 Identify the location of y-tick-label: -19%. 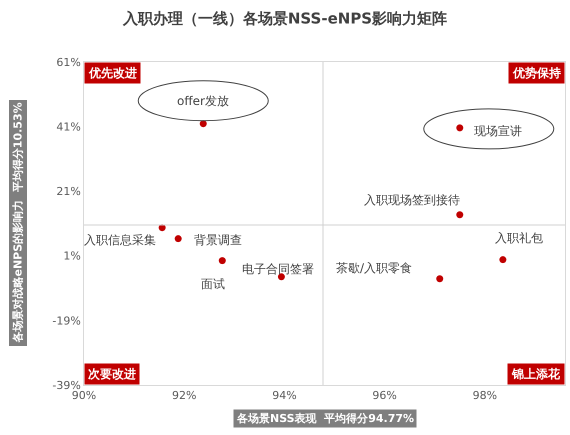
(66, 321).